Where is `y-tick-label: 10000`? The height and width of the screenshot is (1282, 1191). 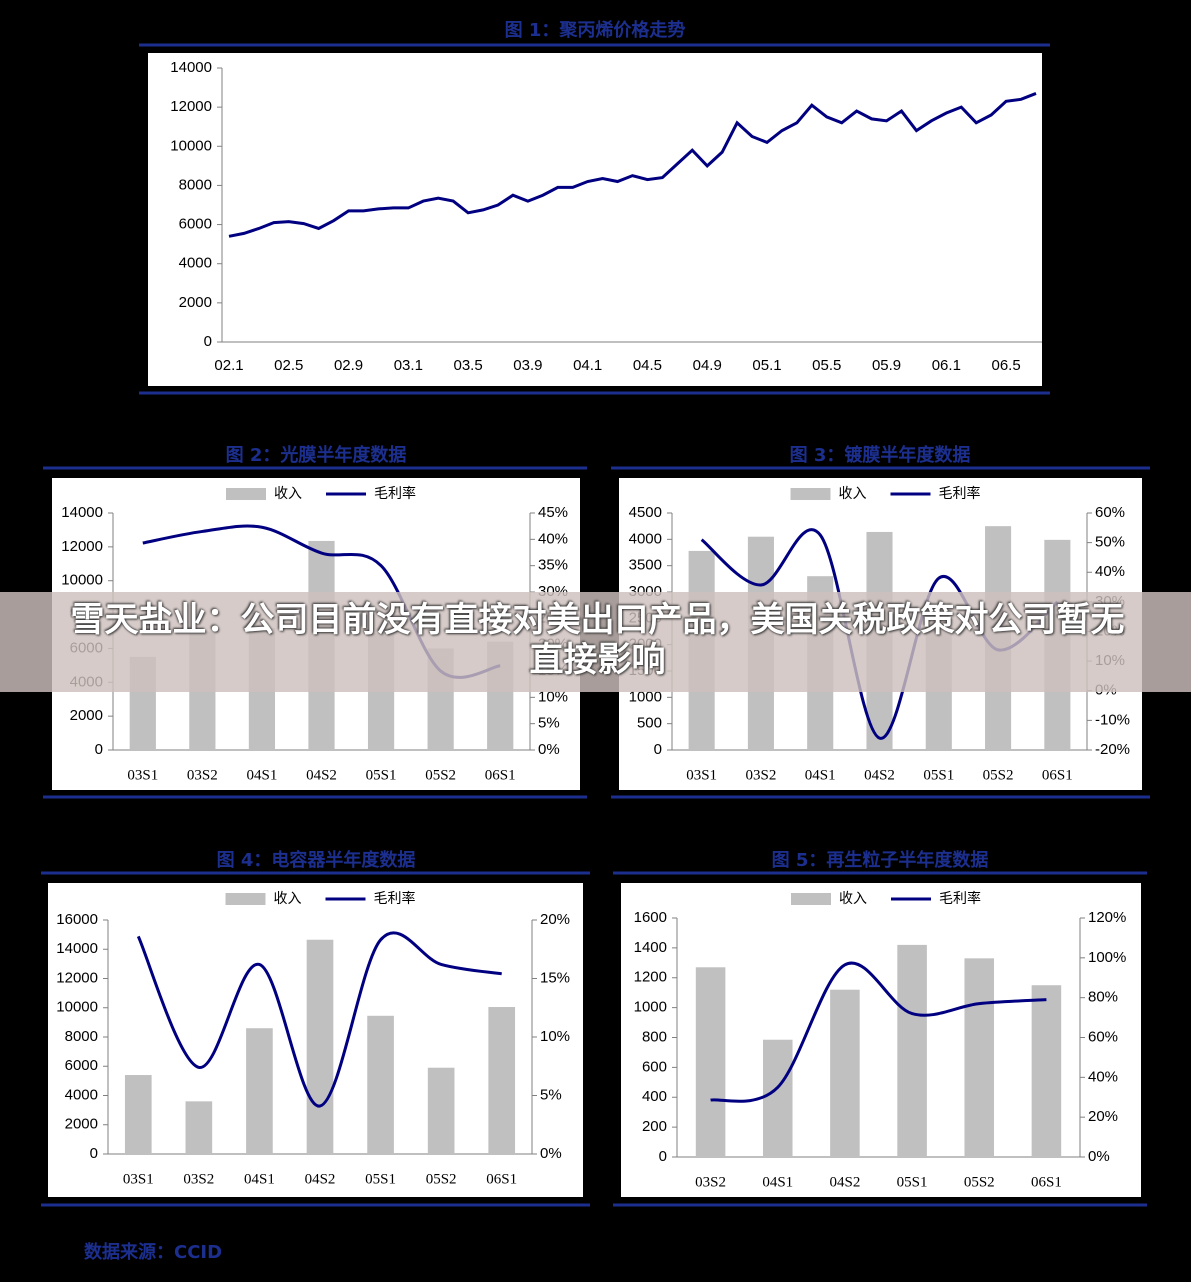 y-tick-label: 10000 is located at coordinates (191, 145).